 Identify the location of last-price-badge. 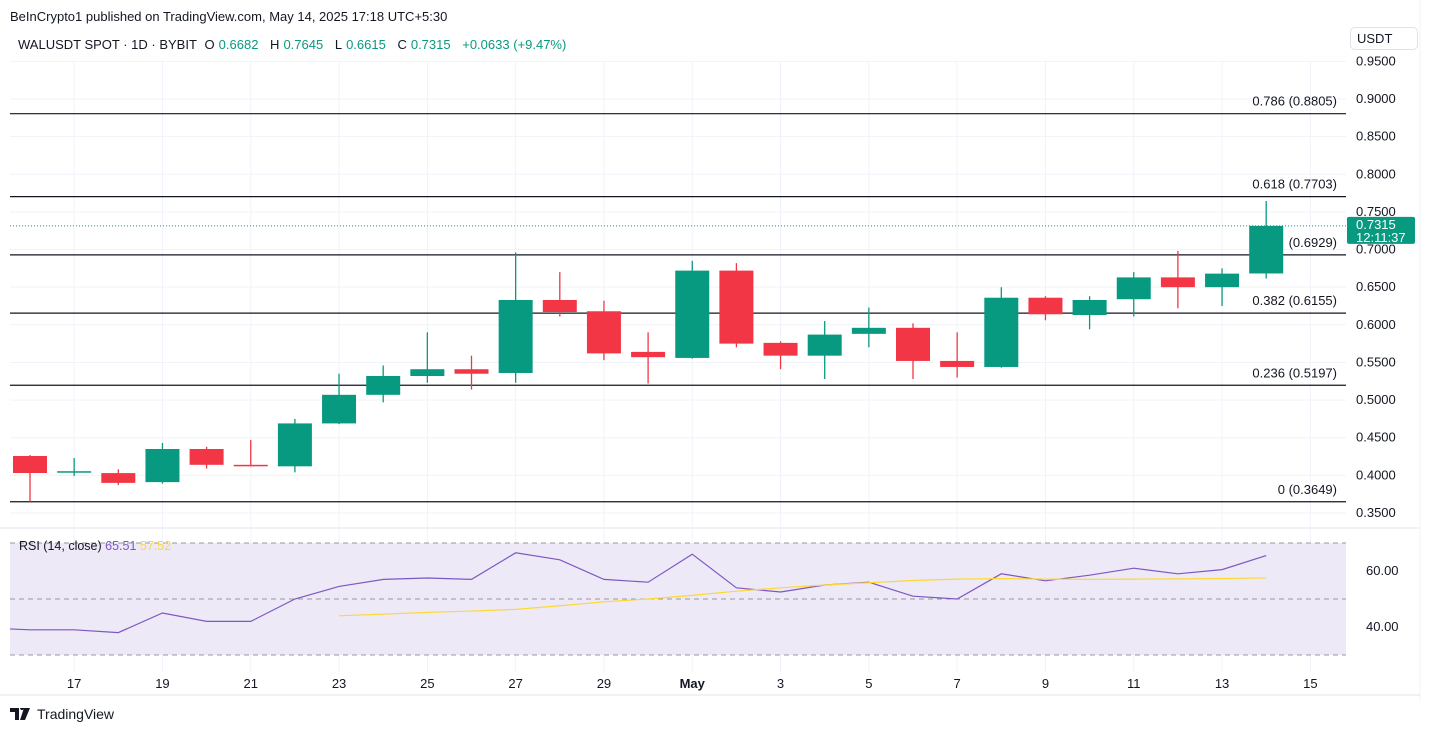
(1381, 230).